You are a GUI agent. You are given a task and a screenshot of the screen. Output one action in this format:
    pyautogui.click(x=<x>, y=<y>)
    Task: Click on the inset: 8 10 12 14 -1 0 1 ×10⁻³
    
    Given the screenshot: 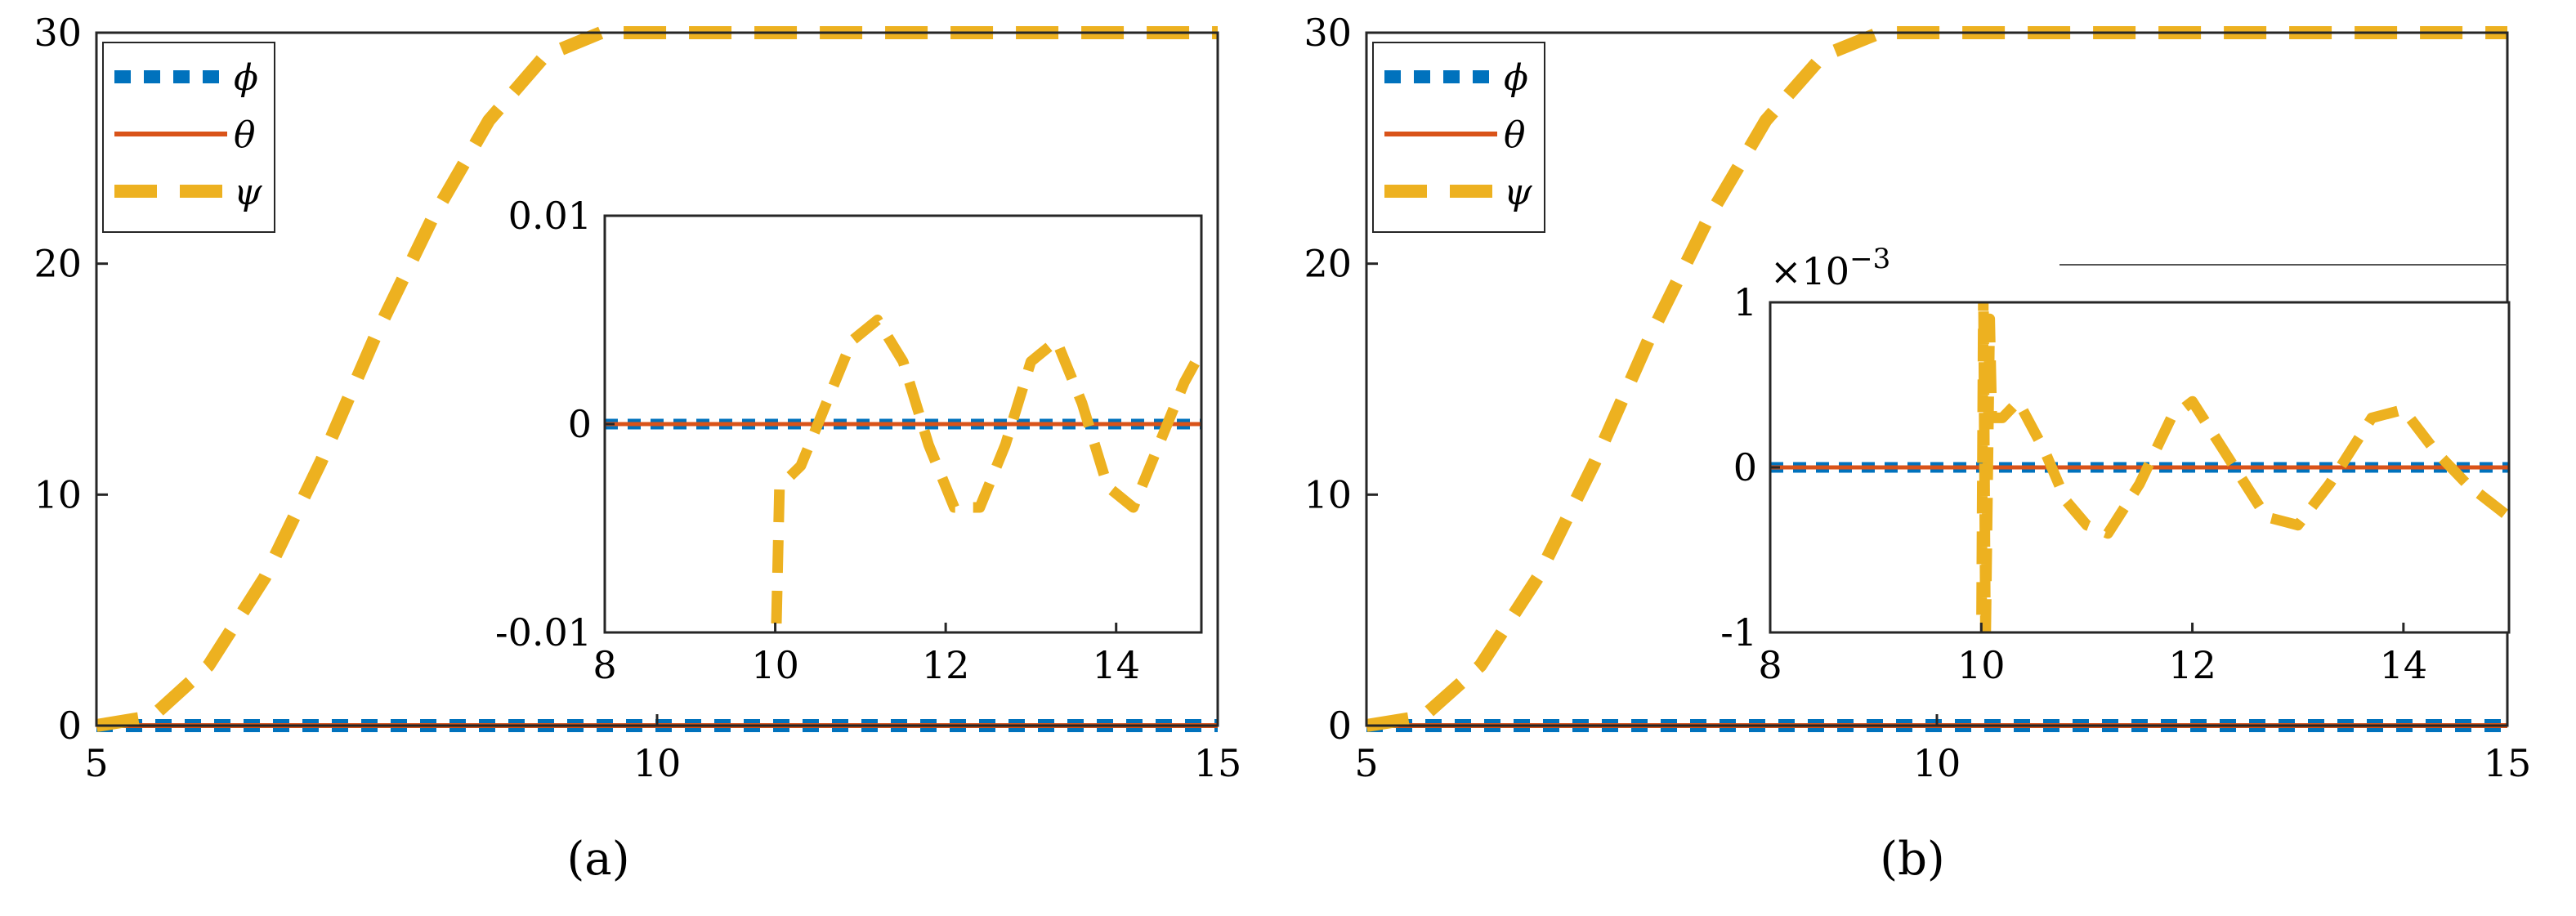 What is the action you would take?
    pyautogui.click(x=2115, y=465)
    